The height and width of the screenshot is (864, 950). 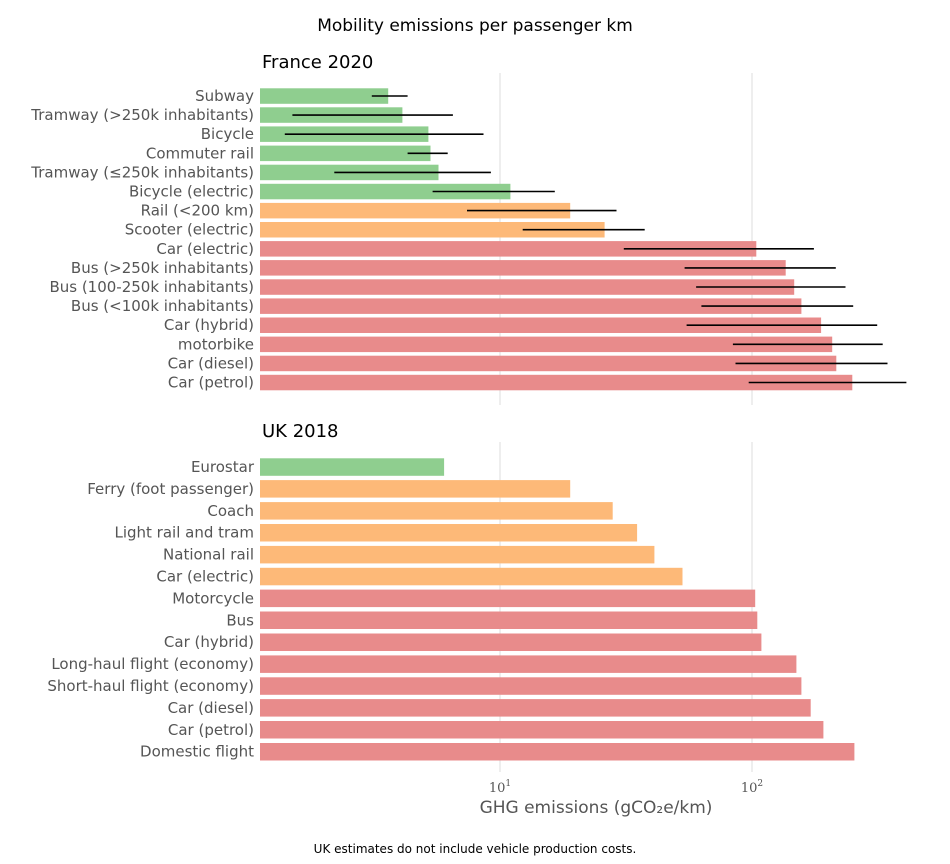 What do you see at coordinates (209, 642) in the screenshot?
I see `category-label-uk-2018-car-hybrid: Car (hybrid)` at bounding box center [209, 642].